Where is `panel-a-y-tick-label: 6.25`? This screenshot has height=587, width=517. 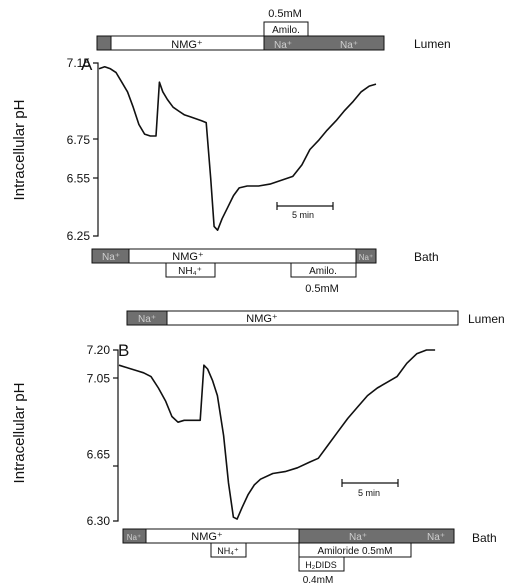 panel-a-y-tick-label: 6.25 is located at coordinates (79, 236).